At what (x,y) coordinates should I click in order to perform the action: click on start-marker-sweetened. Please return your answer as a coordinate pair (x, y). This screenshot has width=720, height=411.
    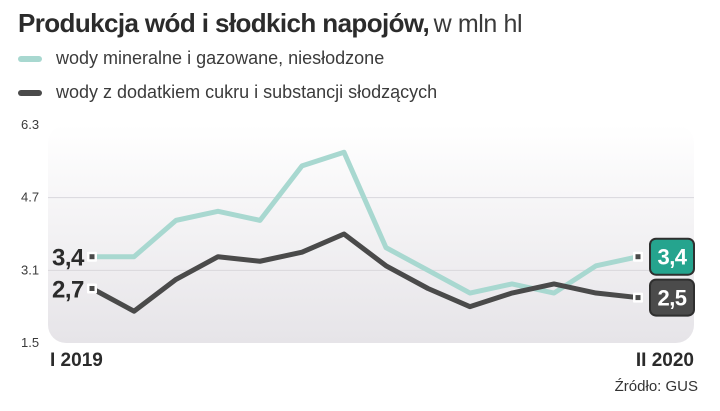
    Looking at the image, I should click on (92, 288).